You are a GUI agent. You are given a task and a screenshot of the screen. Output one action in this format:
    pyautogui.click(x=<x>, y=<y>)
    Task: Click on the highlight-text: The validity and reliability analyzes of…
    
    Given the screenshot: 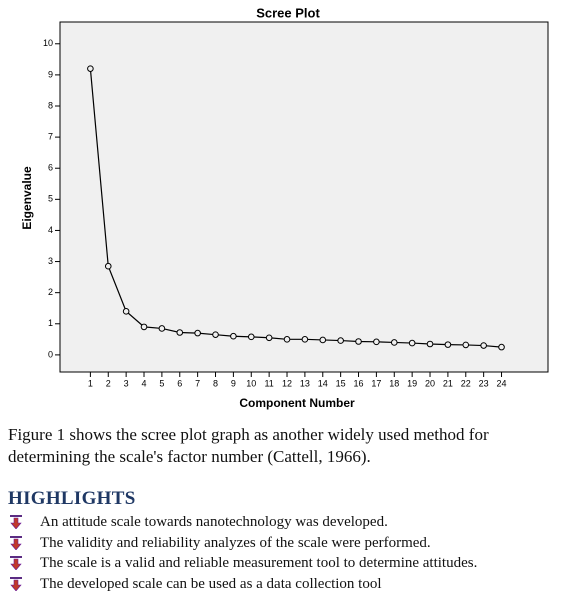 What is the action you would take?
    pyautogui.click(x=235, y=542)
    